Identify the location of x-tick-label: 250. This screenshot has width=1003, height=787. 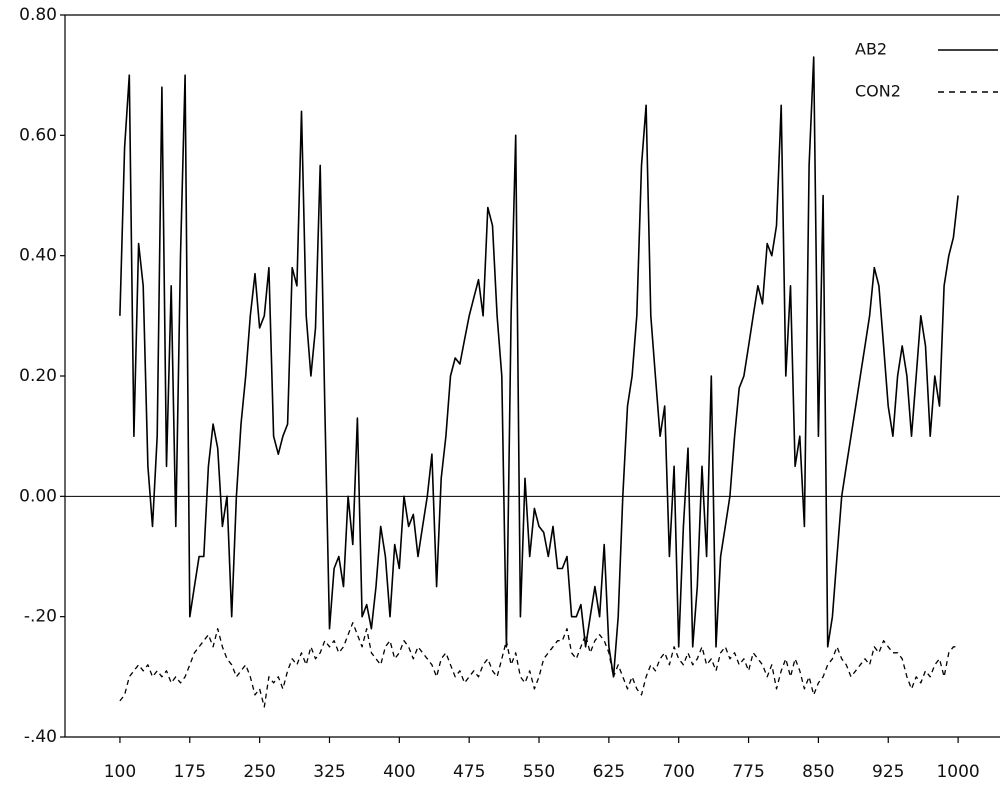
(259, 772).